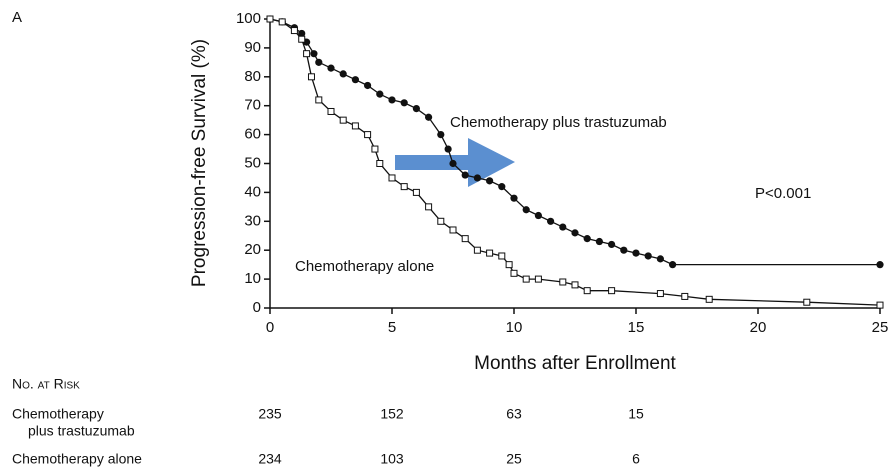  I want to click on panel-label: A, so click(17, 17).